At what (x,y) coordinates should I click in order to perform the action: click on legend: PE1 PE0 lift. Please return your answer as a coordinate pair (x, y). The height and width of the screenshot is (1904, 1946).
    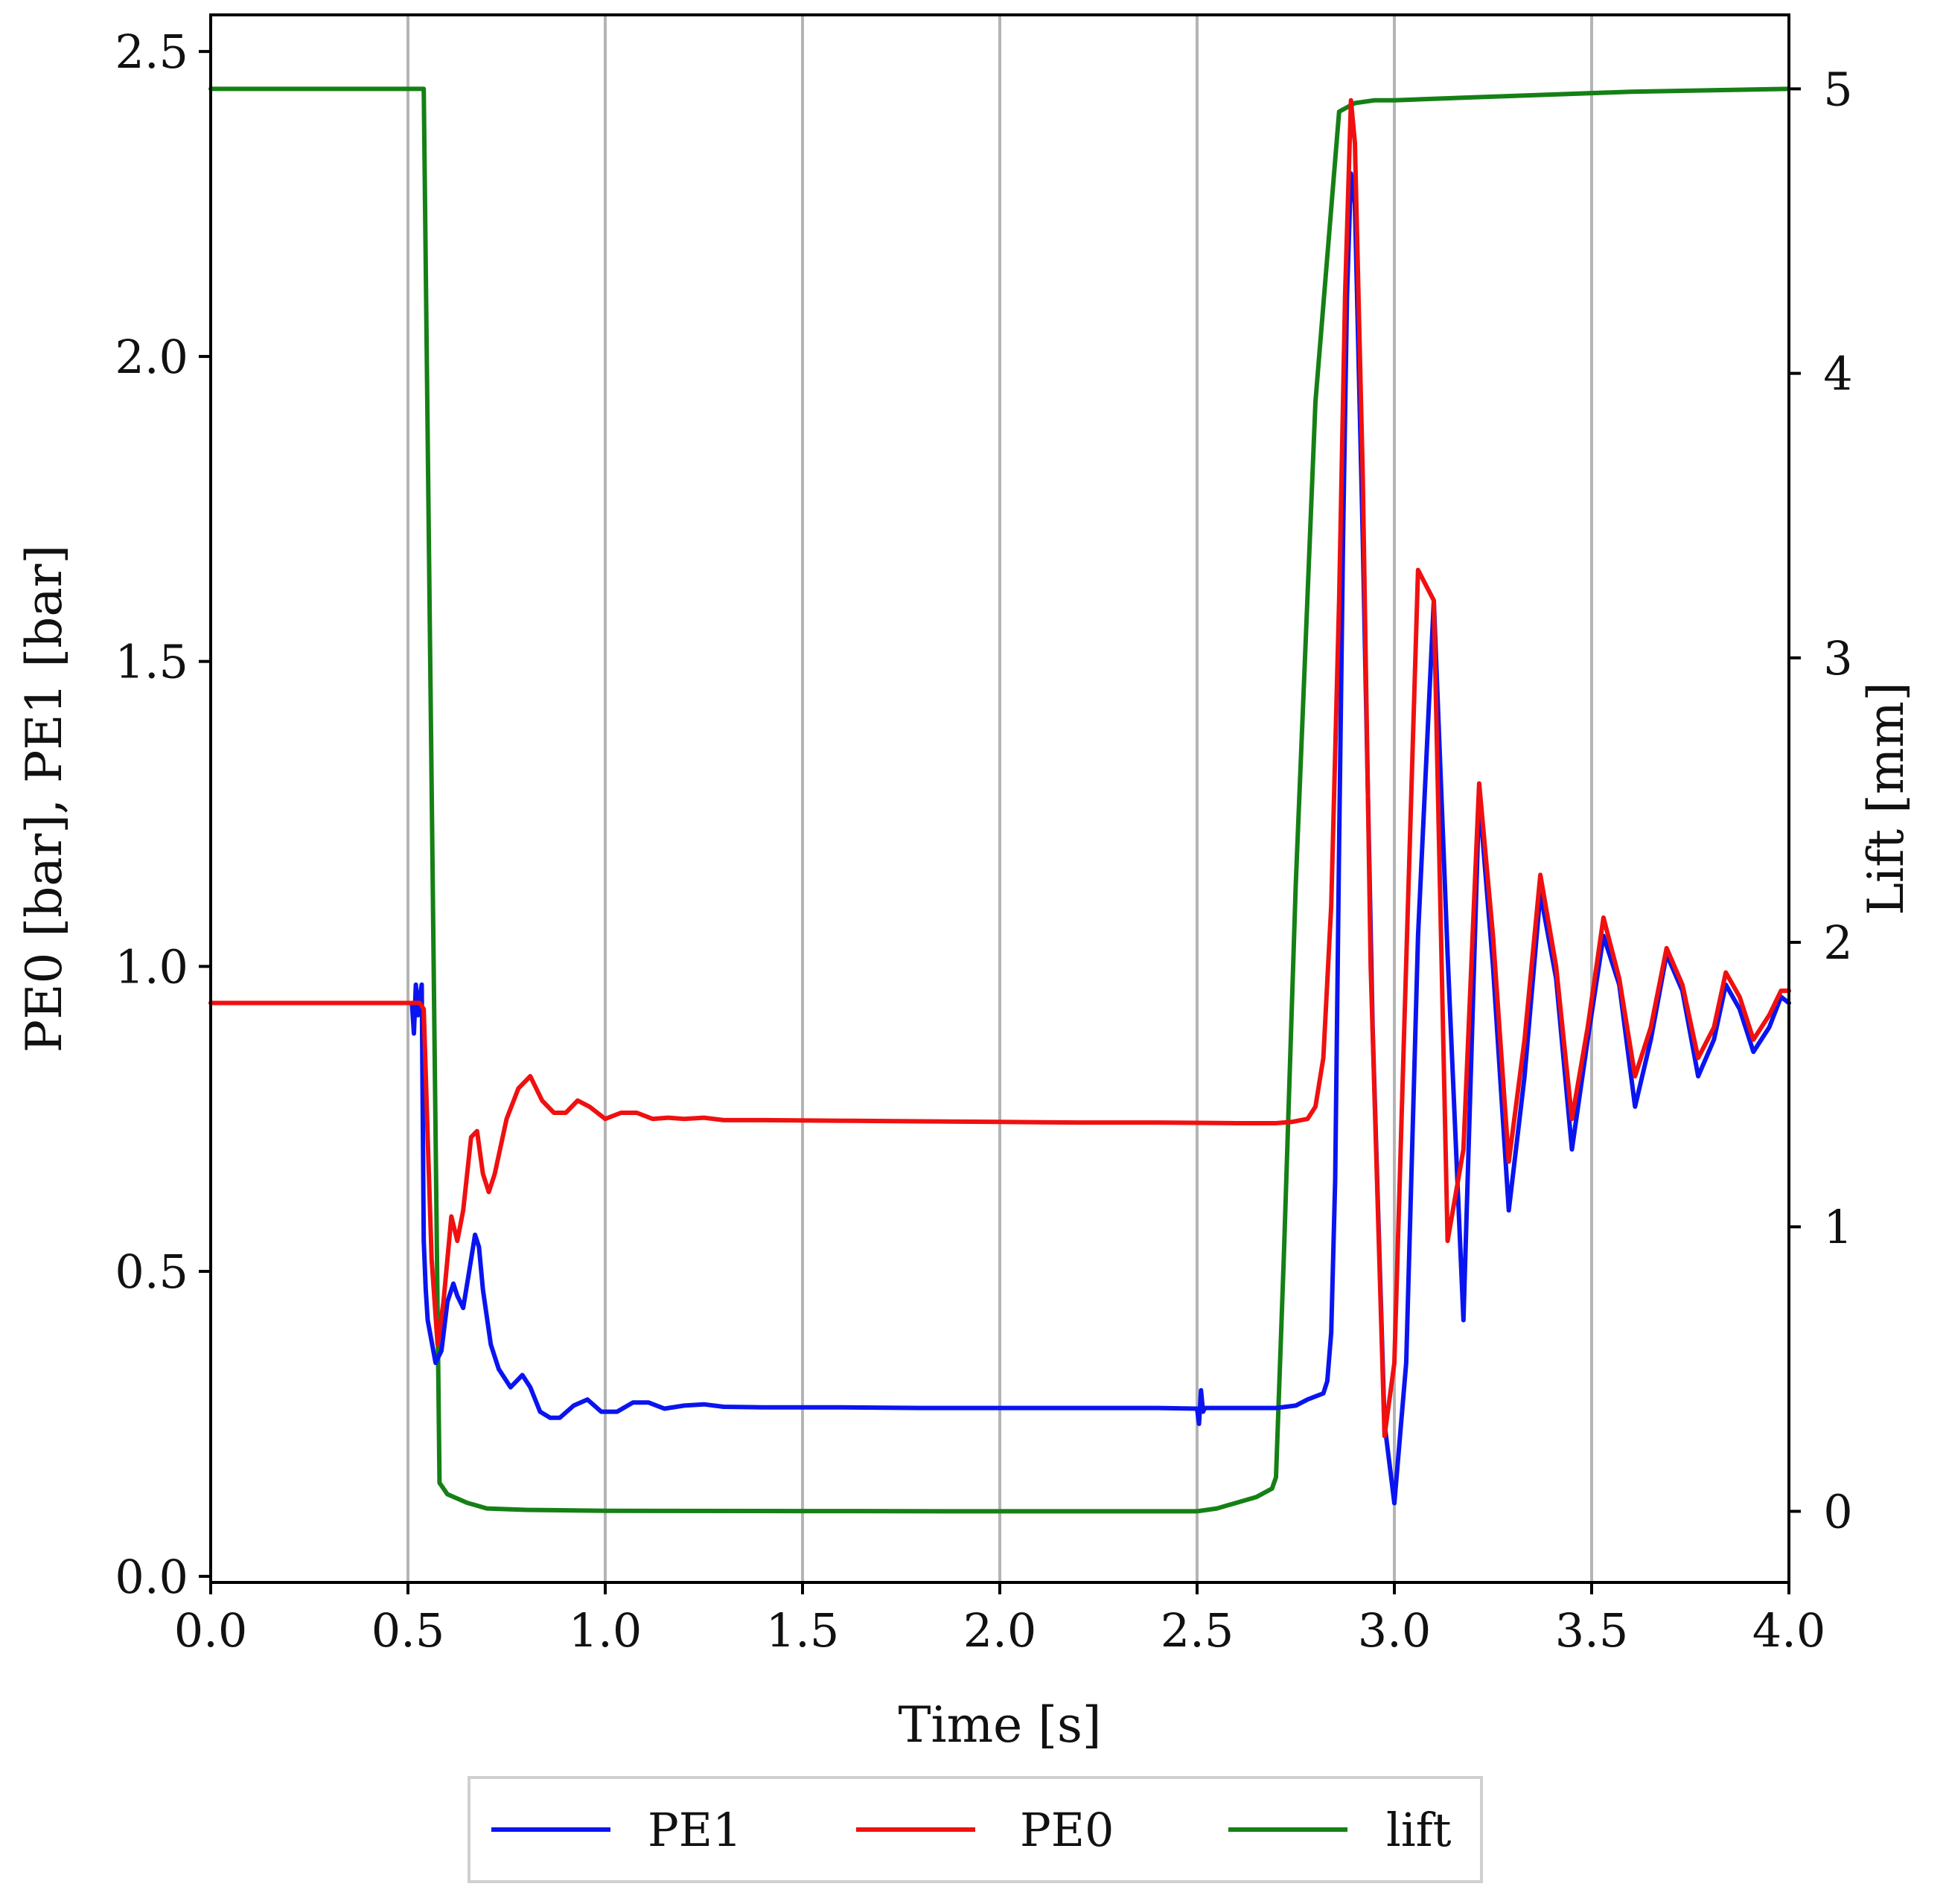
    Looking at the image, I should click on (975, 1829).